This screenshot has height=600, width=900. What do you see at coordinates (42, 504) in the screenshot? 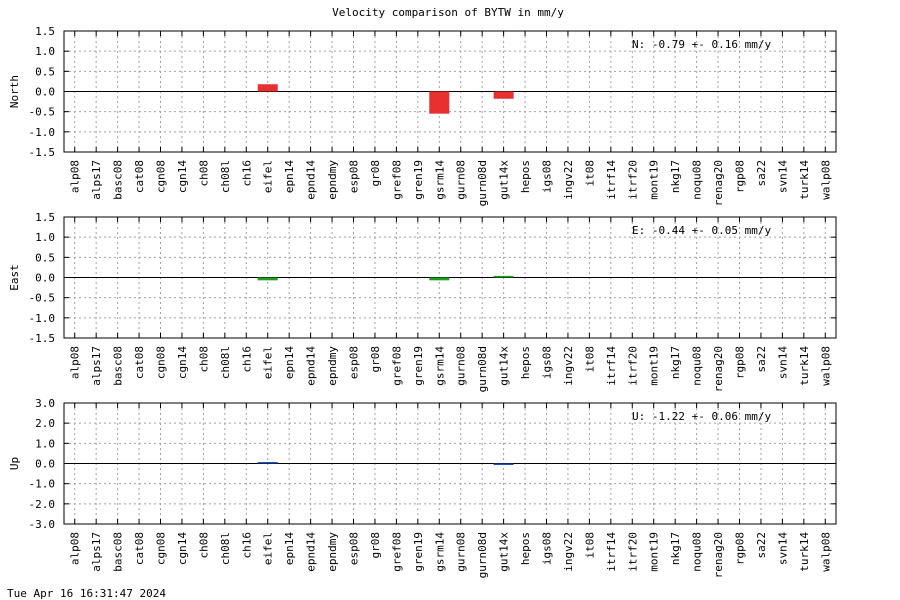
I see `y-tick-label: -2.0` at bounding box center [42, 504].